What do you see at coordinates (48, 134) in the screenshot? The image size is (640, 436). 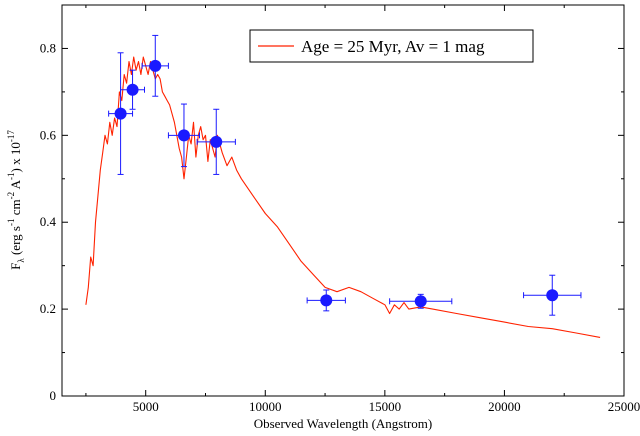 I see `y-tick-label: 0.6` at bounding box center [48, 134].